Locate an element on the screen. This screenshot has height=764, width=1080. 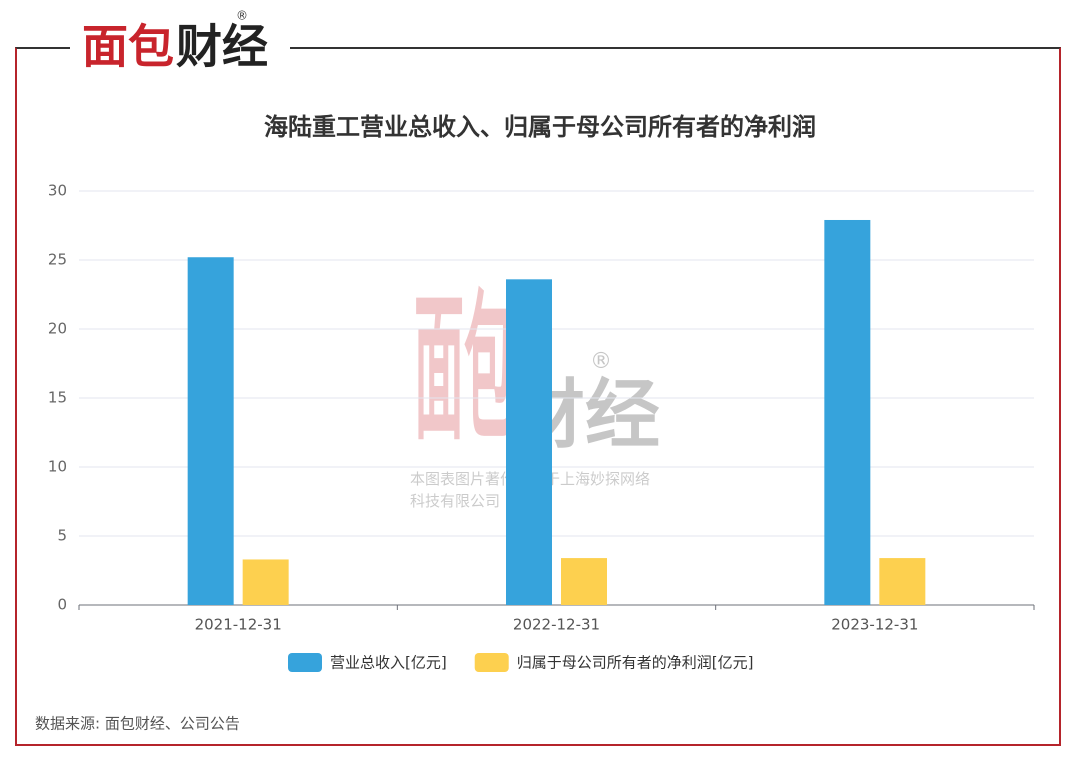
watermark-mark: ® is located at coordinates (601, 361).